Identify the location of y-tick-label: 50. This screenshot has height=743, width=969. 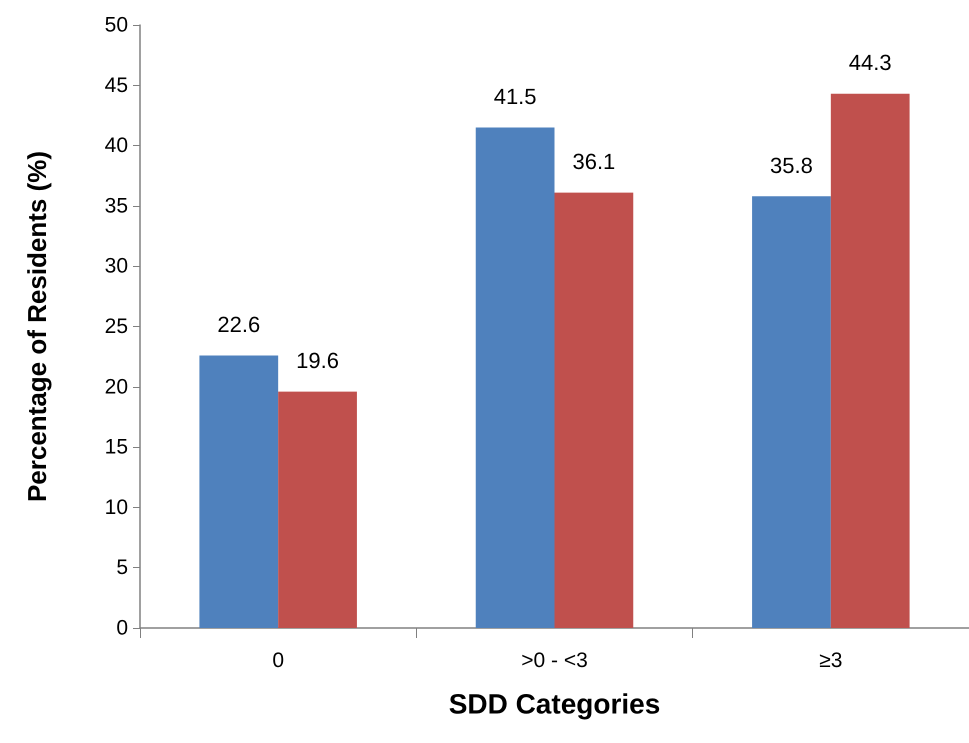
(116, 25).